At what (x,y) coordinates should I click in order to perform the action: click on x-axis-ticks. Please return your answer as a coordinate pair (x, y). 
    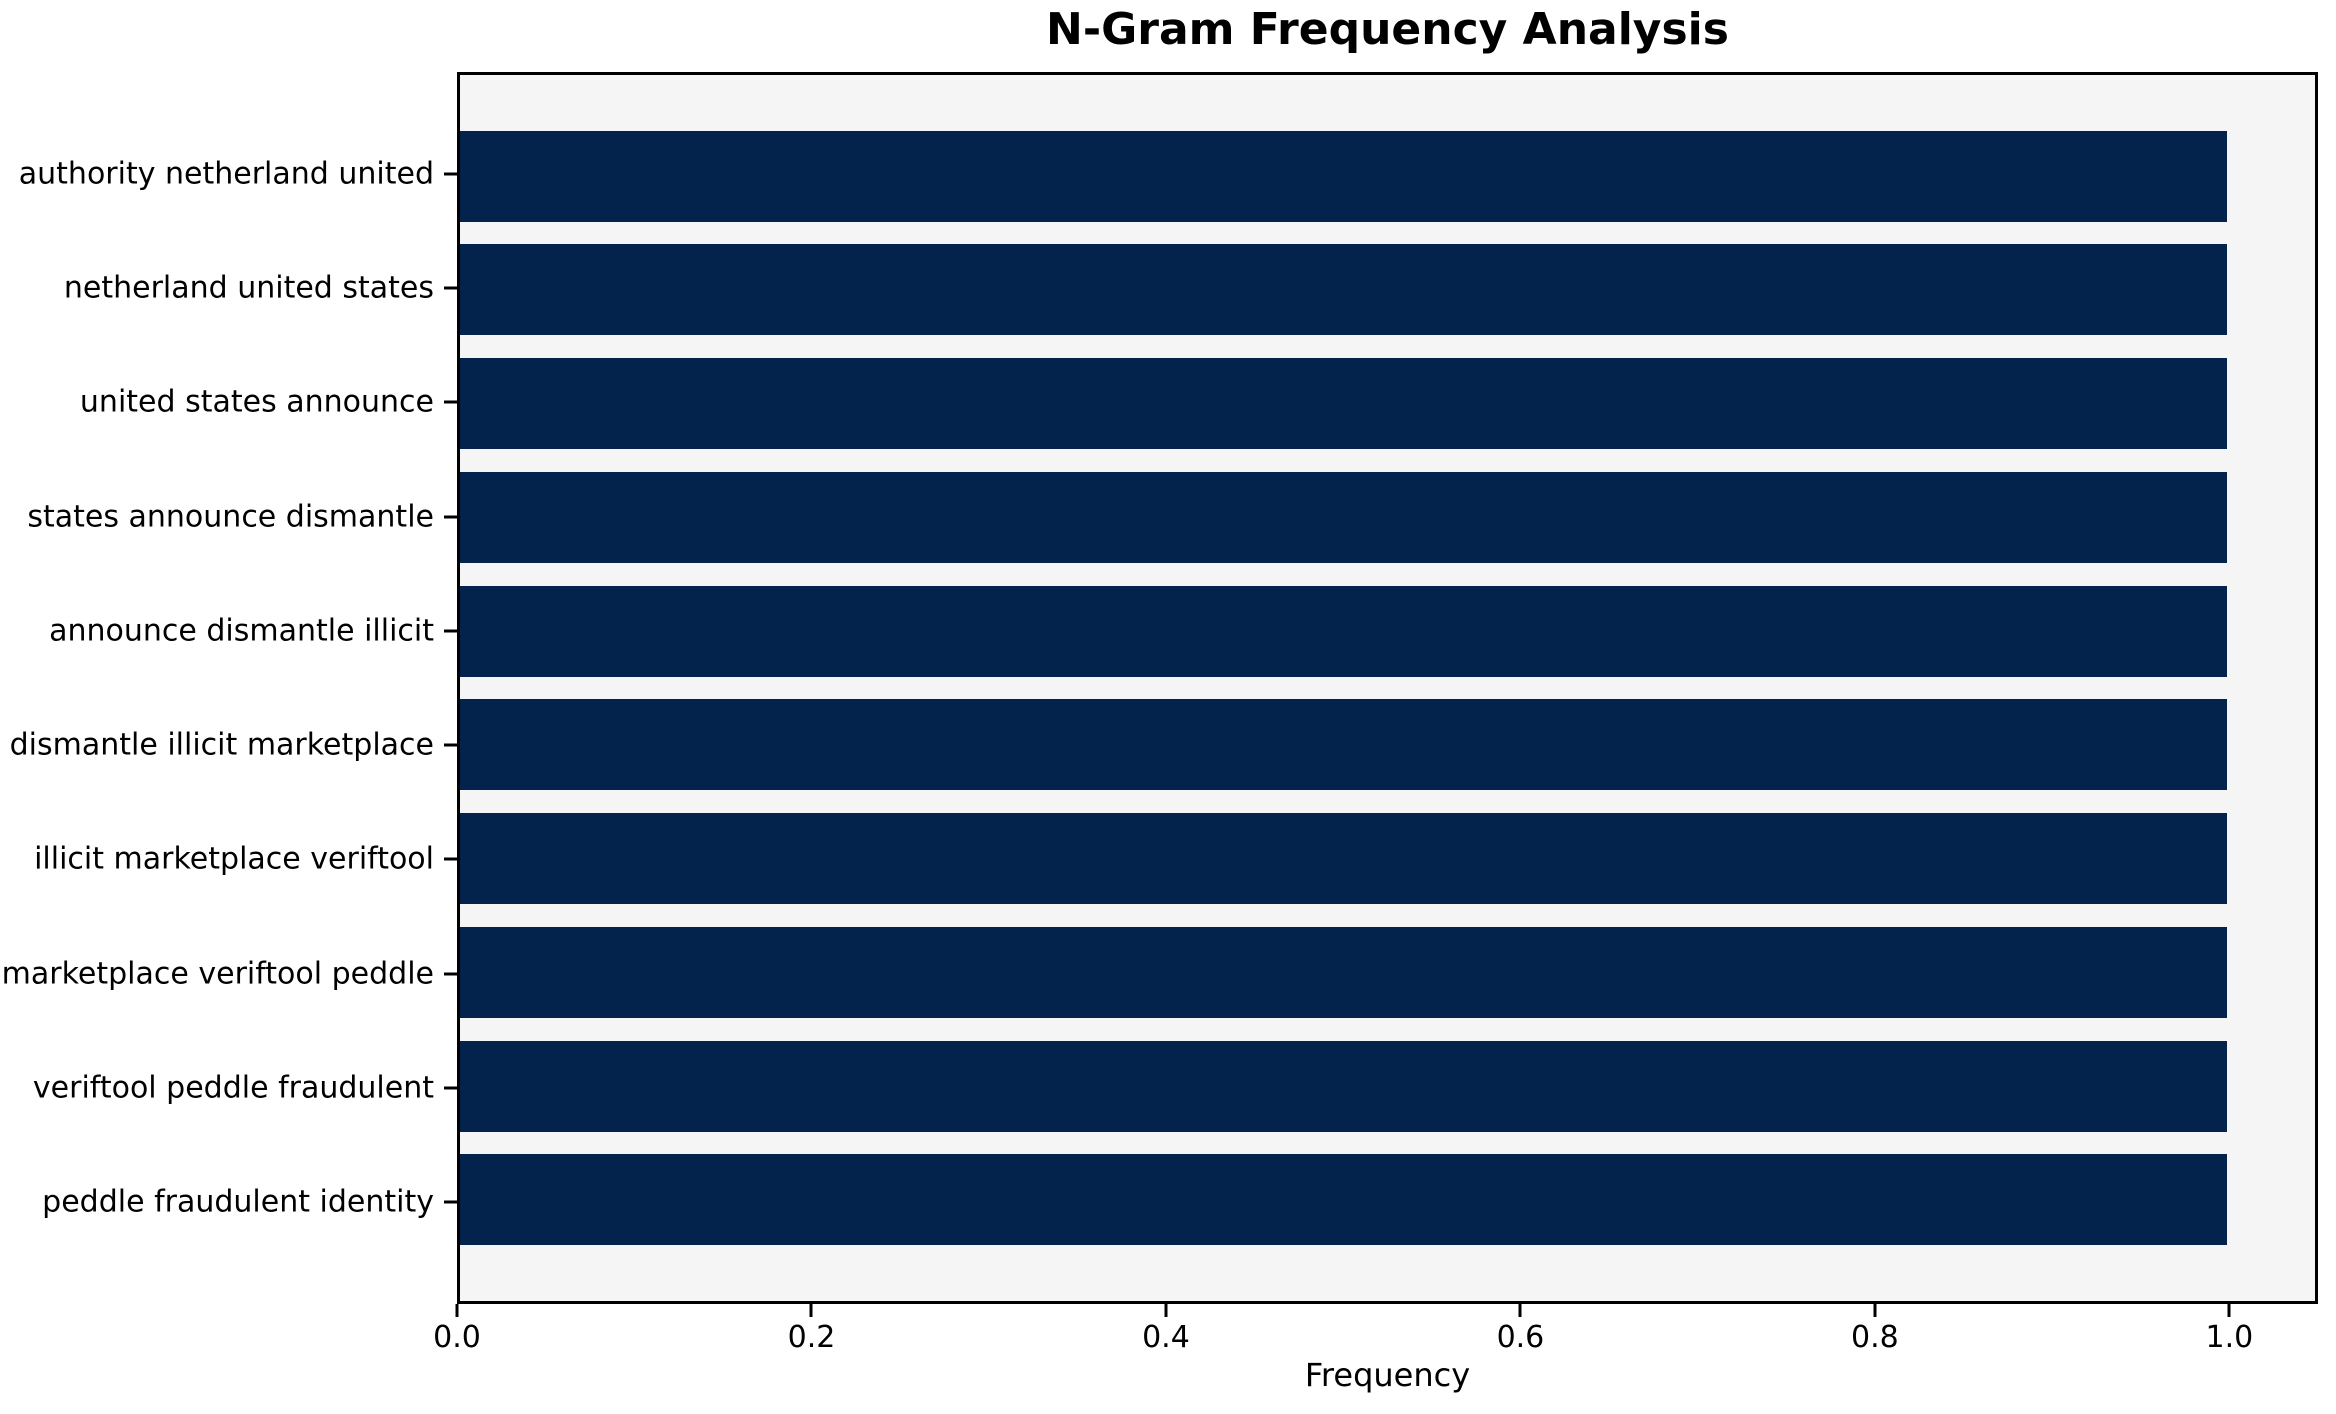
    Looking at the image, I should click on (1386, 1310).